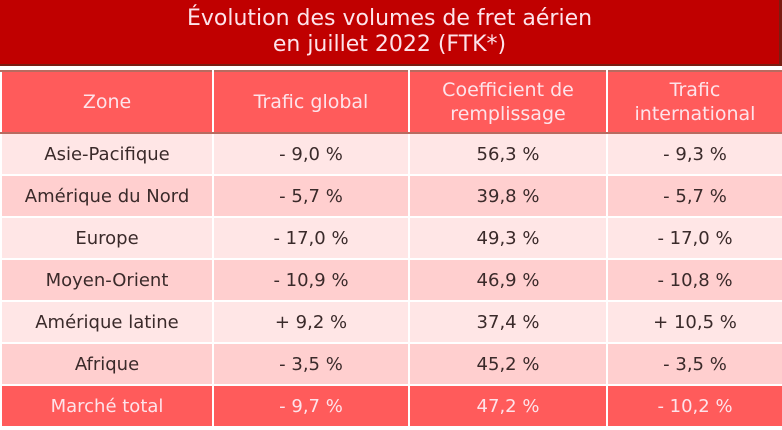 This screenshot has height=430, width=782. What do you see at coordinates (694, 280) in the screenshot?
I see `cell-trafic-international: - 10,8 %` at bounding box center [694, 280].